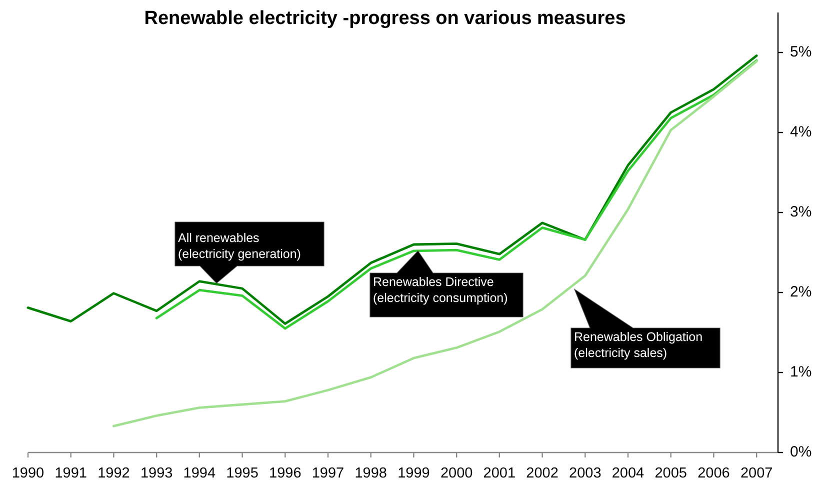 Image resolution: width=827 pixels, height=483 pixels. I want to click on x-tick-label: 2001, so click(499, 473).